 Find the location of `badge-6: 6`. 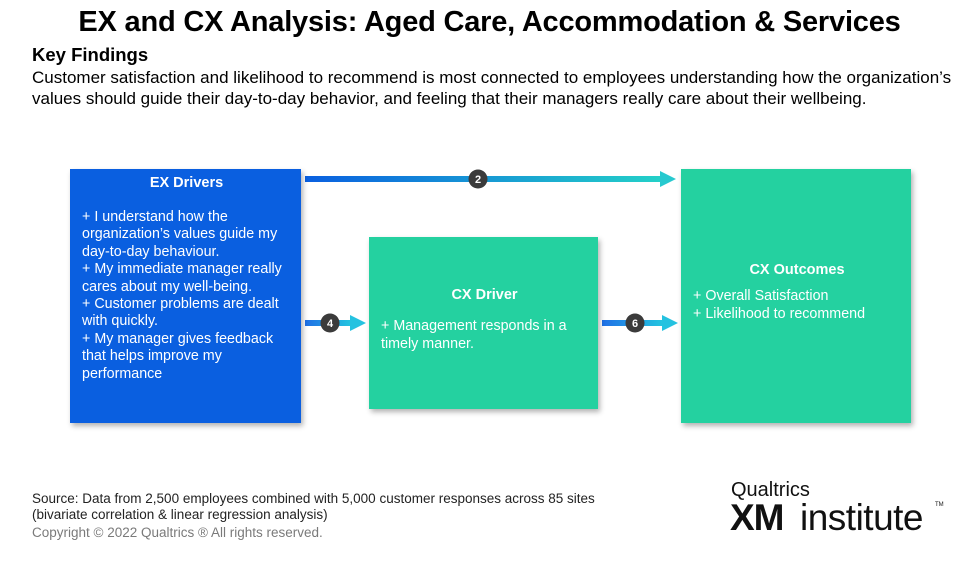

badge-6: 6 is located at coordinates (635, 324).